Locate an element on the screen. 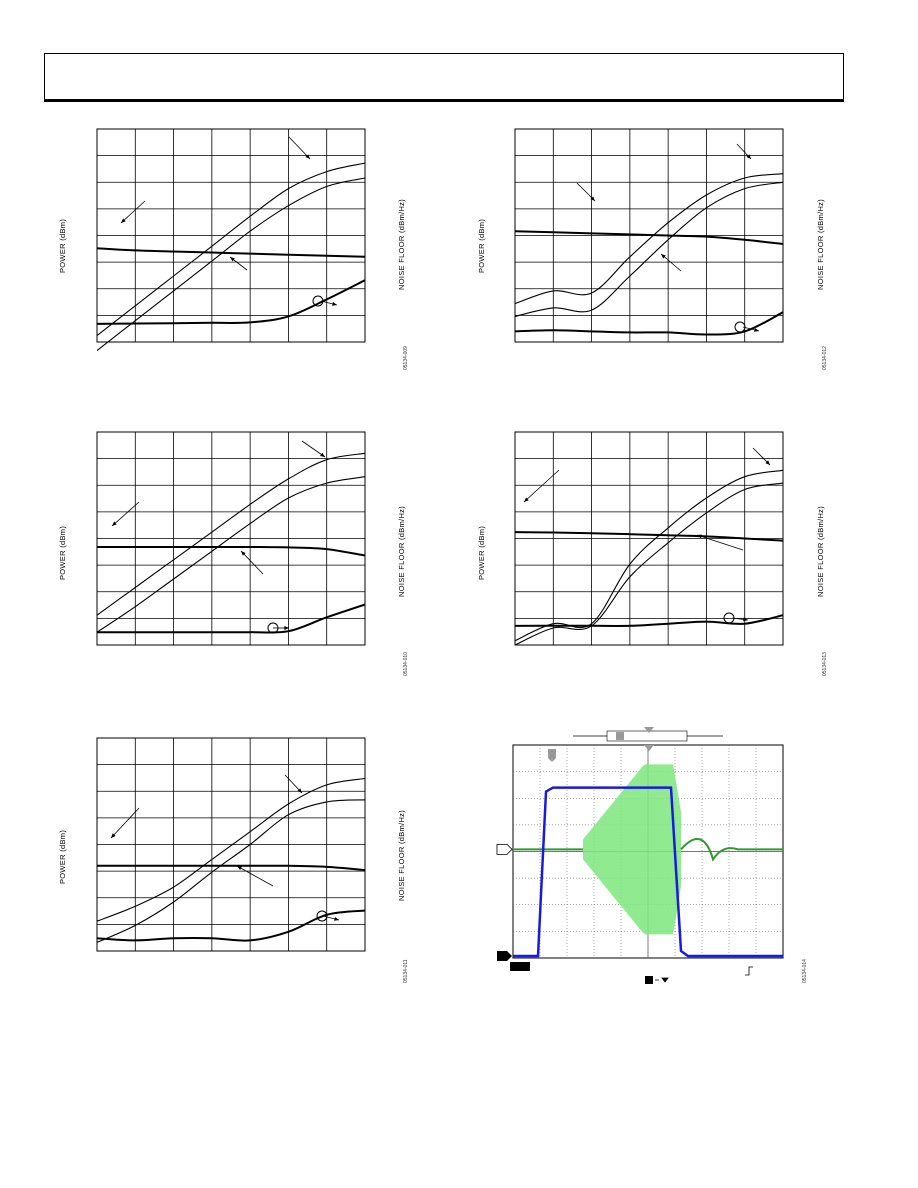 The height and width of the screenshot is (1188, 918). chart5-ylabel: POWER (dBm) is located at coordinates (62, 856).